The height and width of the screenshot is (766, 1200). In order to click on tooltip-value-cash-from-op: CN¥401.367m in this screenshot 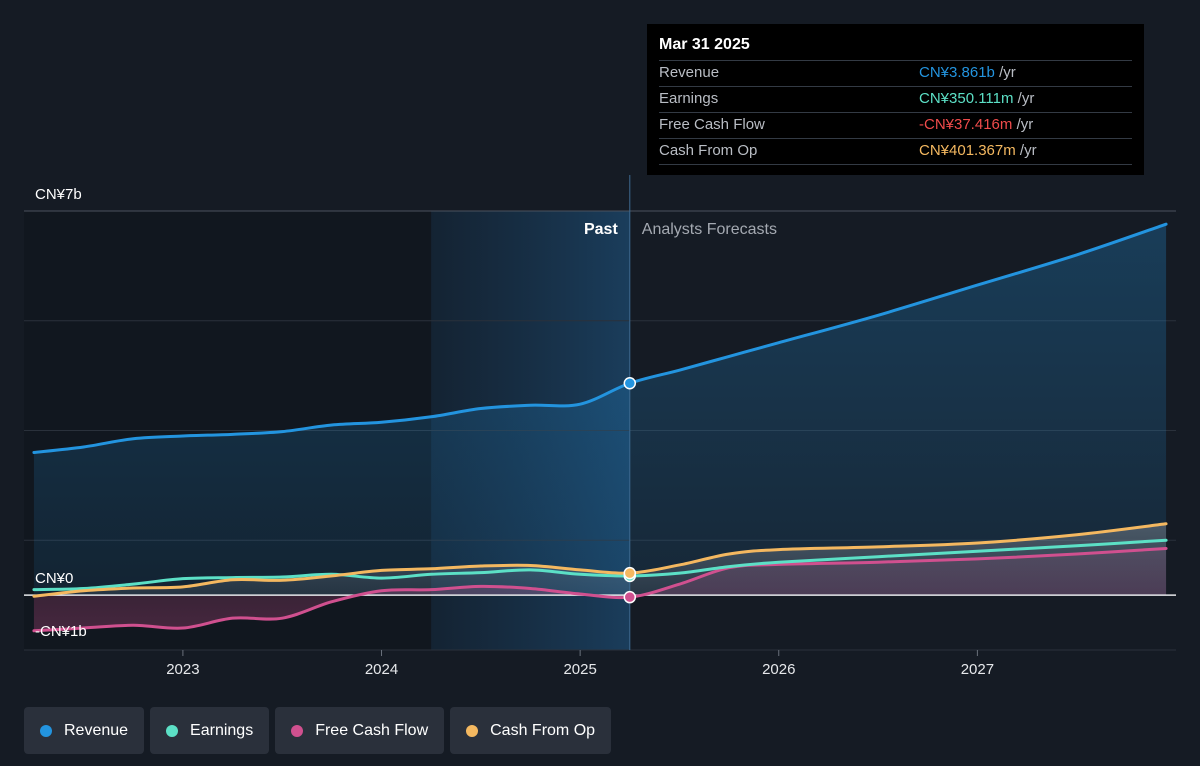, I will do `click(967, 150)`.